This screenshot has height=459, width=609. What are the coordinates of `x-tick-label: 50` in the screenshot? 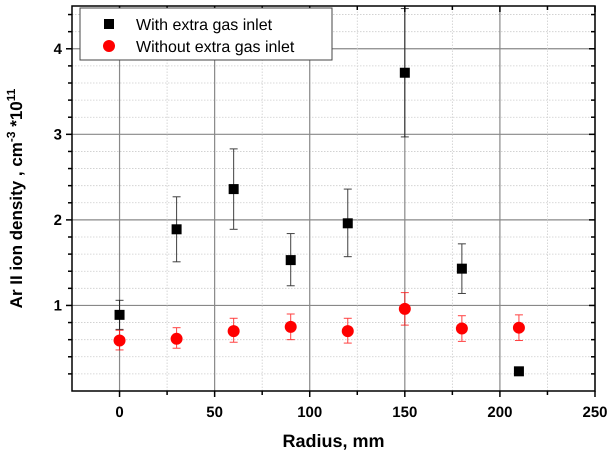 It's located at (214, 412).